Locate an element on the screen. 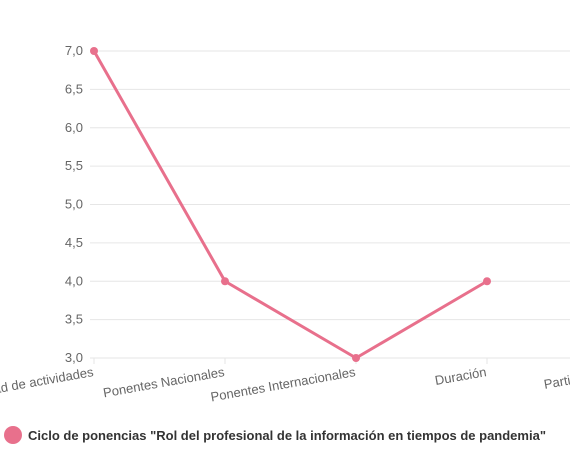 This screenshot has width=570, height=456. x-tick-label: Participación is located at coordinates (556, 378).